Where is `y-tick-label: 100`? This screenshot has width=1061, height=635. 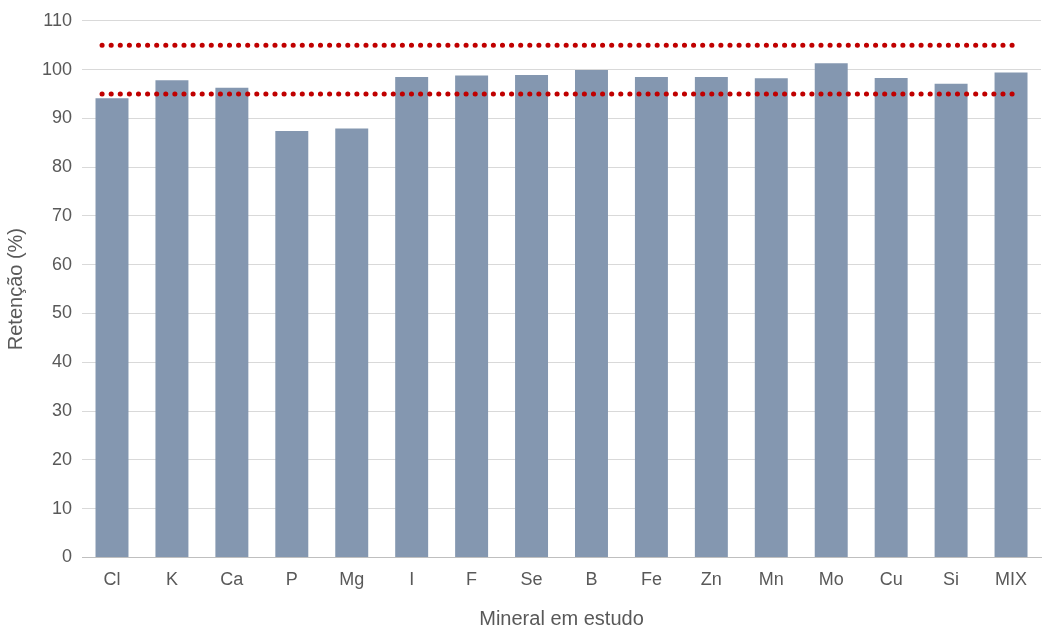 y-tick-label: 100 is located at coordinates (57, 68).